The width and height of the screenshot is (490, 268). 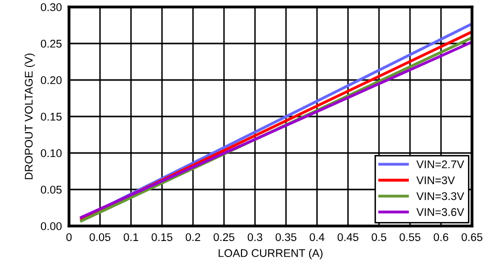 What do you see at coordinates (286, 237) in the screenshot?
I see `x-tick-label: 0.35` at bounding box center [286, 237].